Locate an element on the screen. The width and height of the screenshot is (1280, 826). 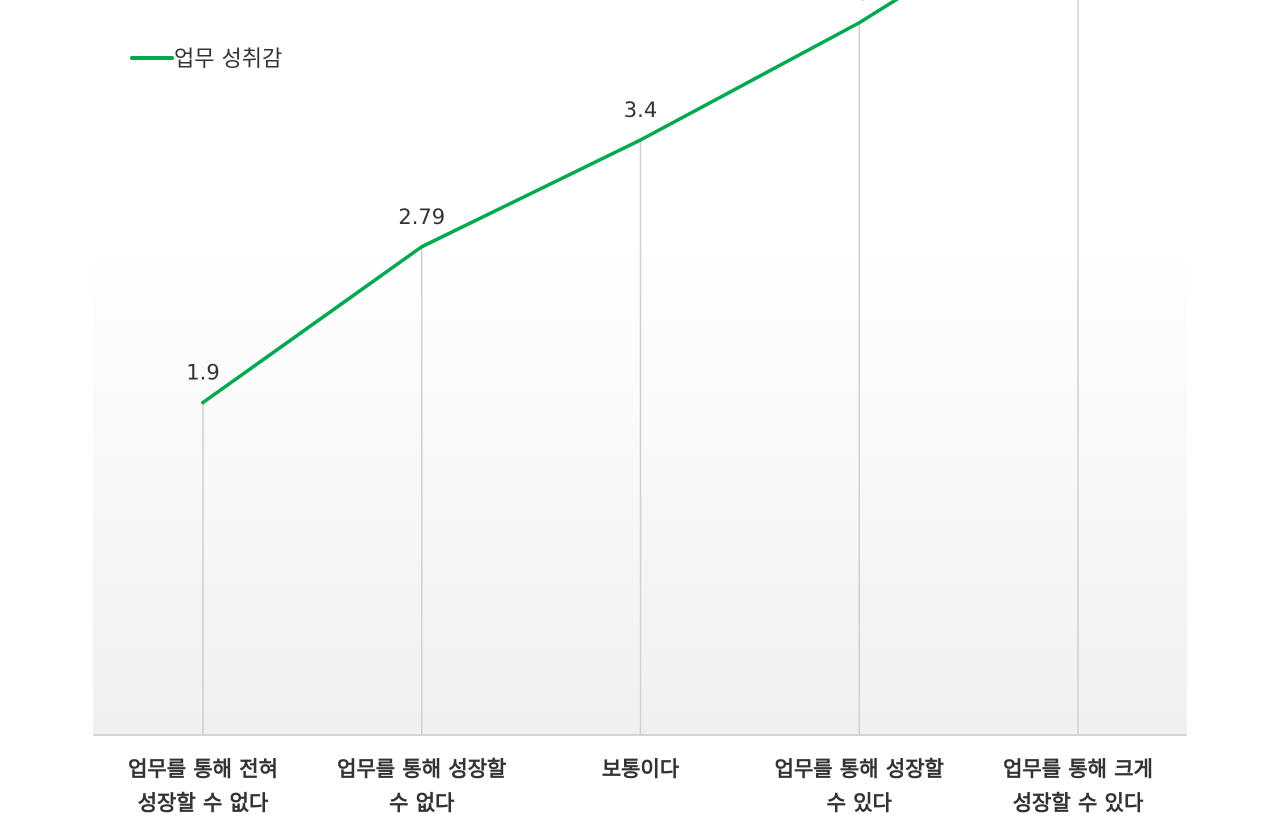
data-label-1: 2.79 is located at coordinates (421, 217).